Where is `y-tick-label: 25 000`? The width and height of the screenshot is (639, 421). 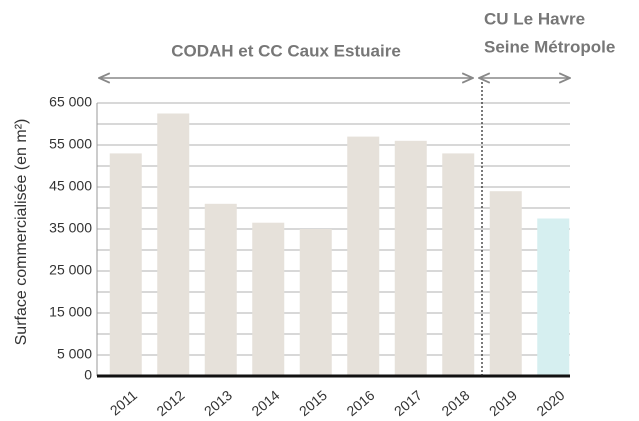 y-tick-label: 25 000 is located at coordinates (70, 270).